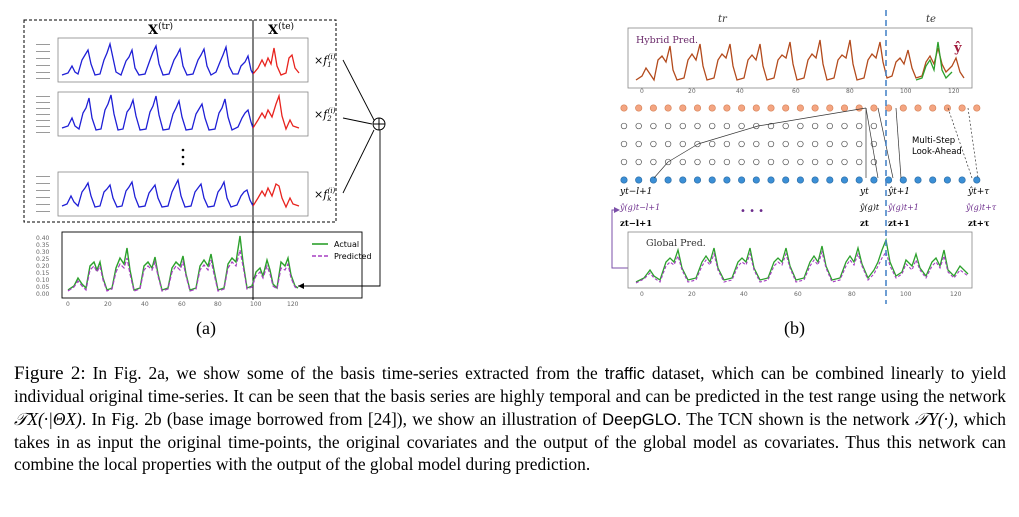 The image size is (1019, 517). I want to click on caption-ty-network: 𝒯Y(·), so click(934, 418).